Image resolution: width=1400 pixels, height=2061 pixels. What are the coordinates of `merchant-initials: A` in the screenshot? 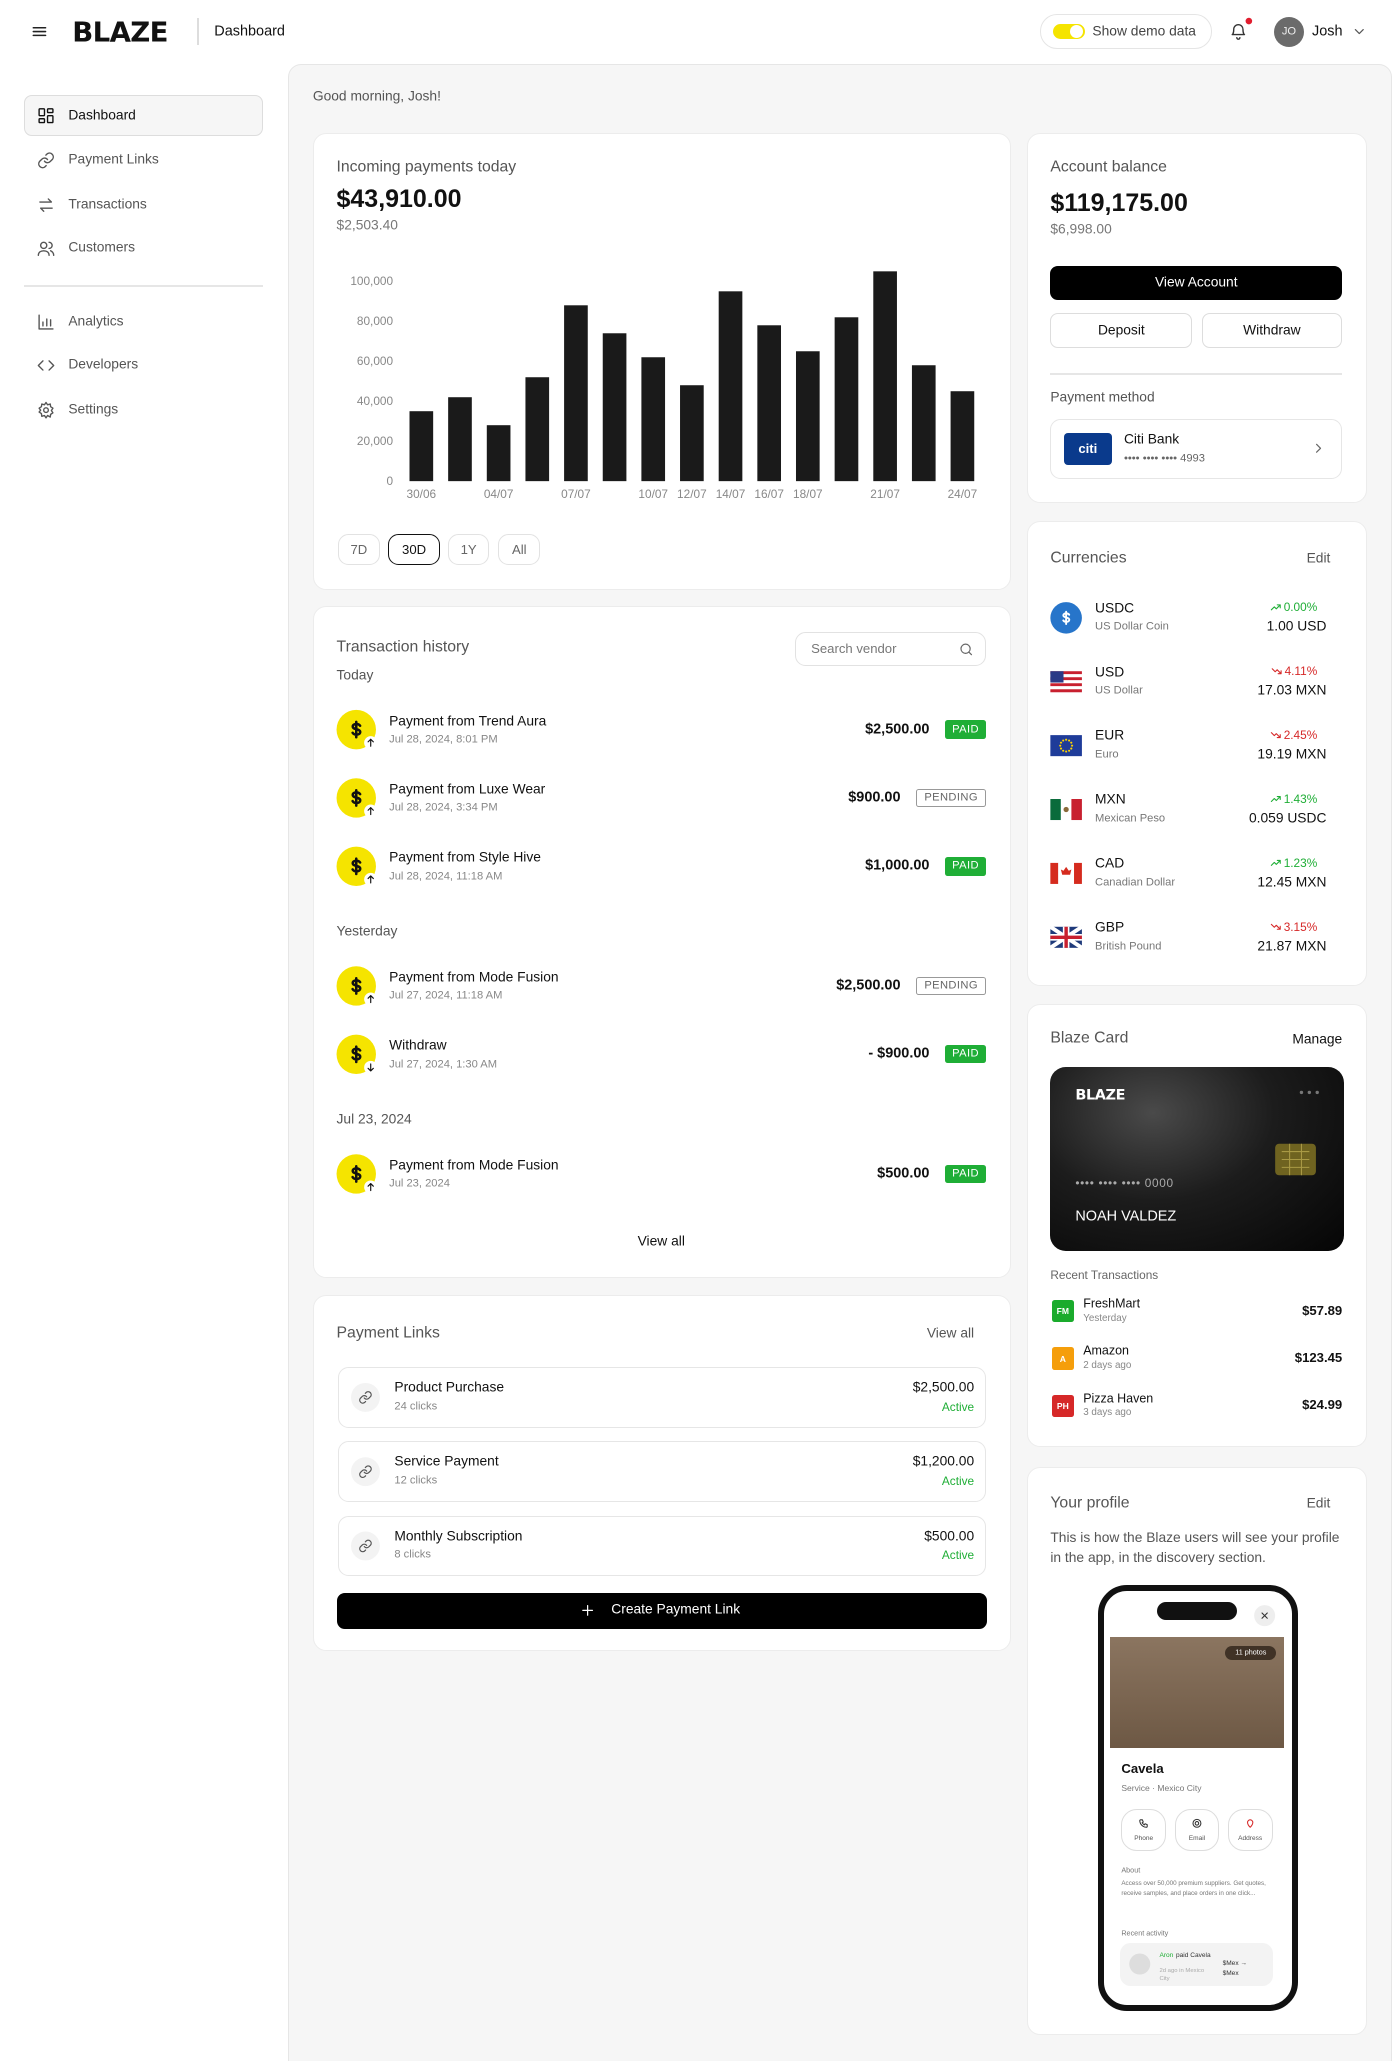 It's located at (1062, 1358).